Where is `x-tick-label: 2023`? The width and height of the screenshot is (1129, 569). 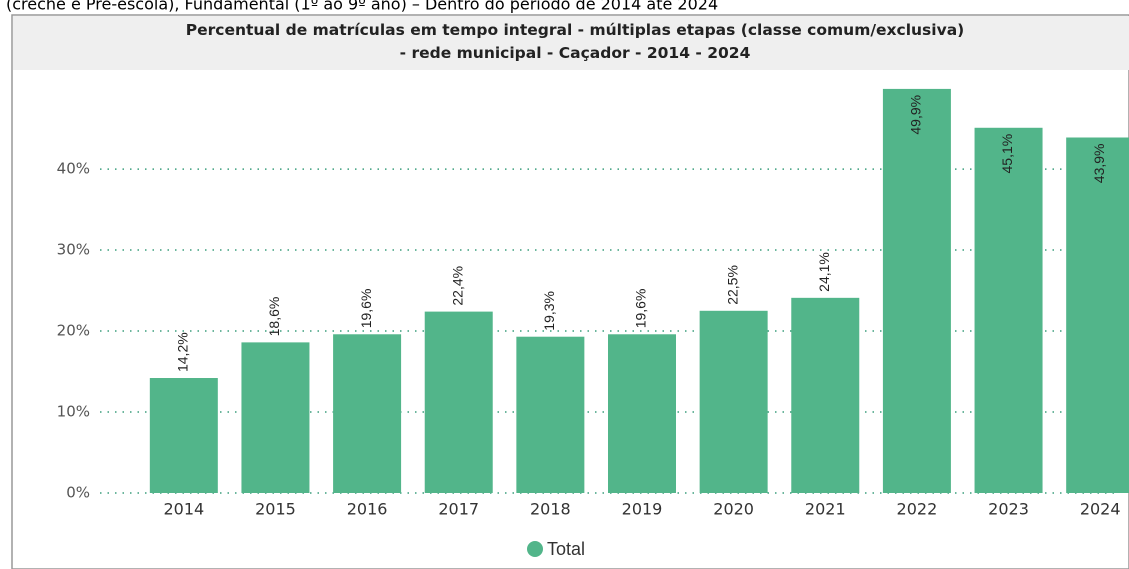
x-tick-label: 2023 is located at coordinates (1008, 509).